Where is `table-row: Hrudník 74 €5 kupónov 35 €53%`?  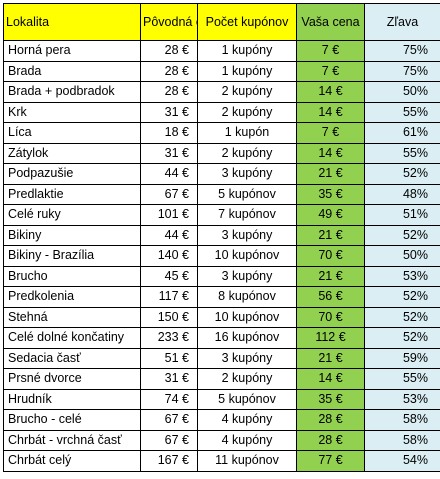
table-row: Hrudník 74 €5 kupónov 35 €53% is located at coordinates (221, 399).